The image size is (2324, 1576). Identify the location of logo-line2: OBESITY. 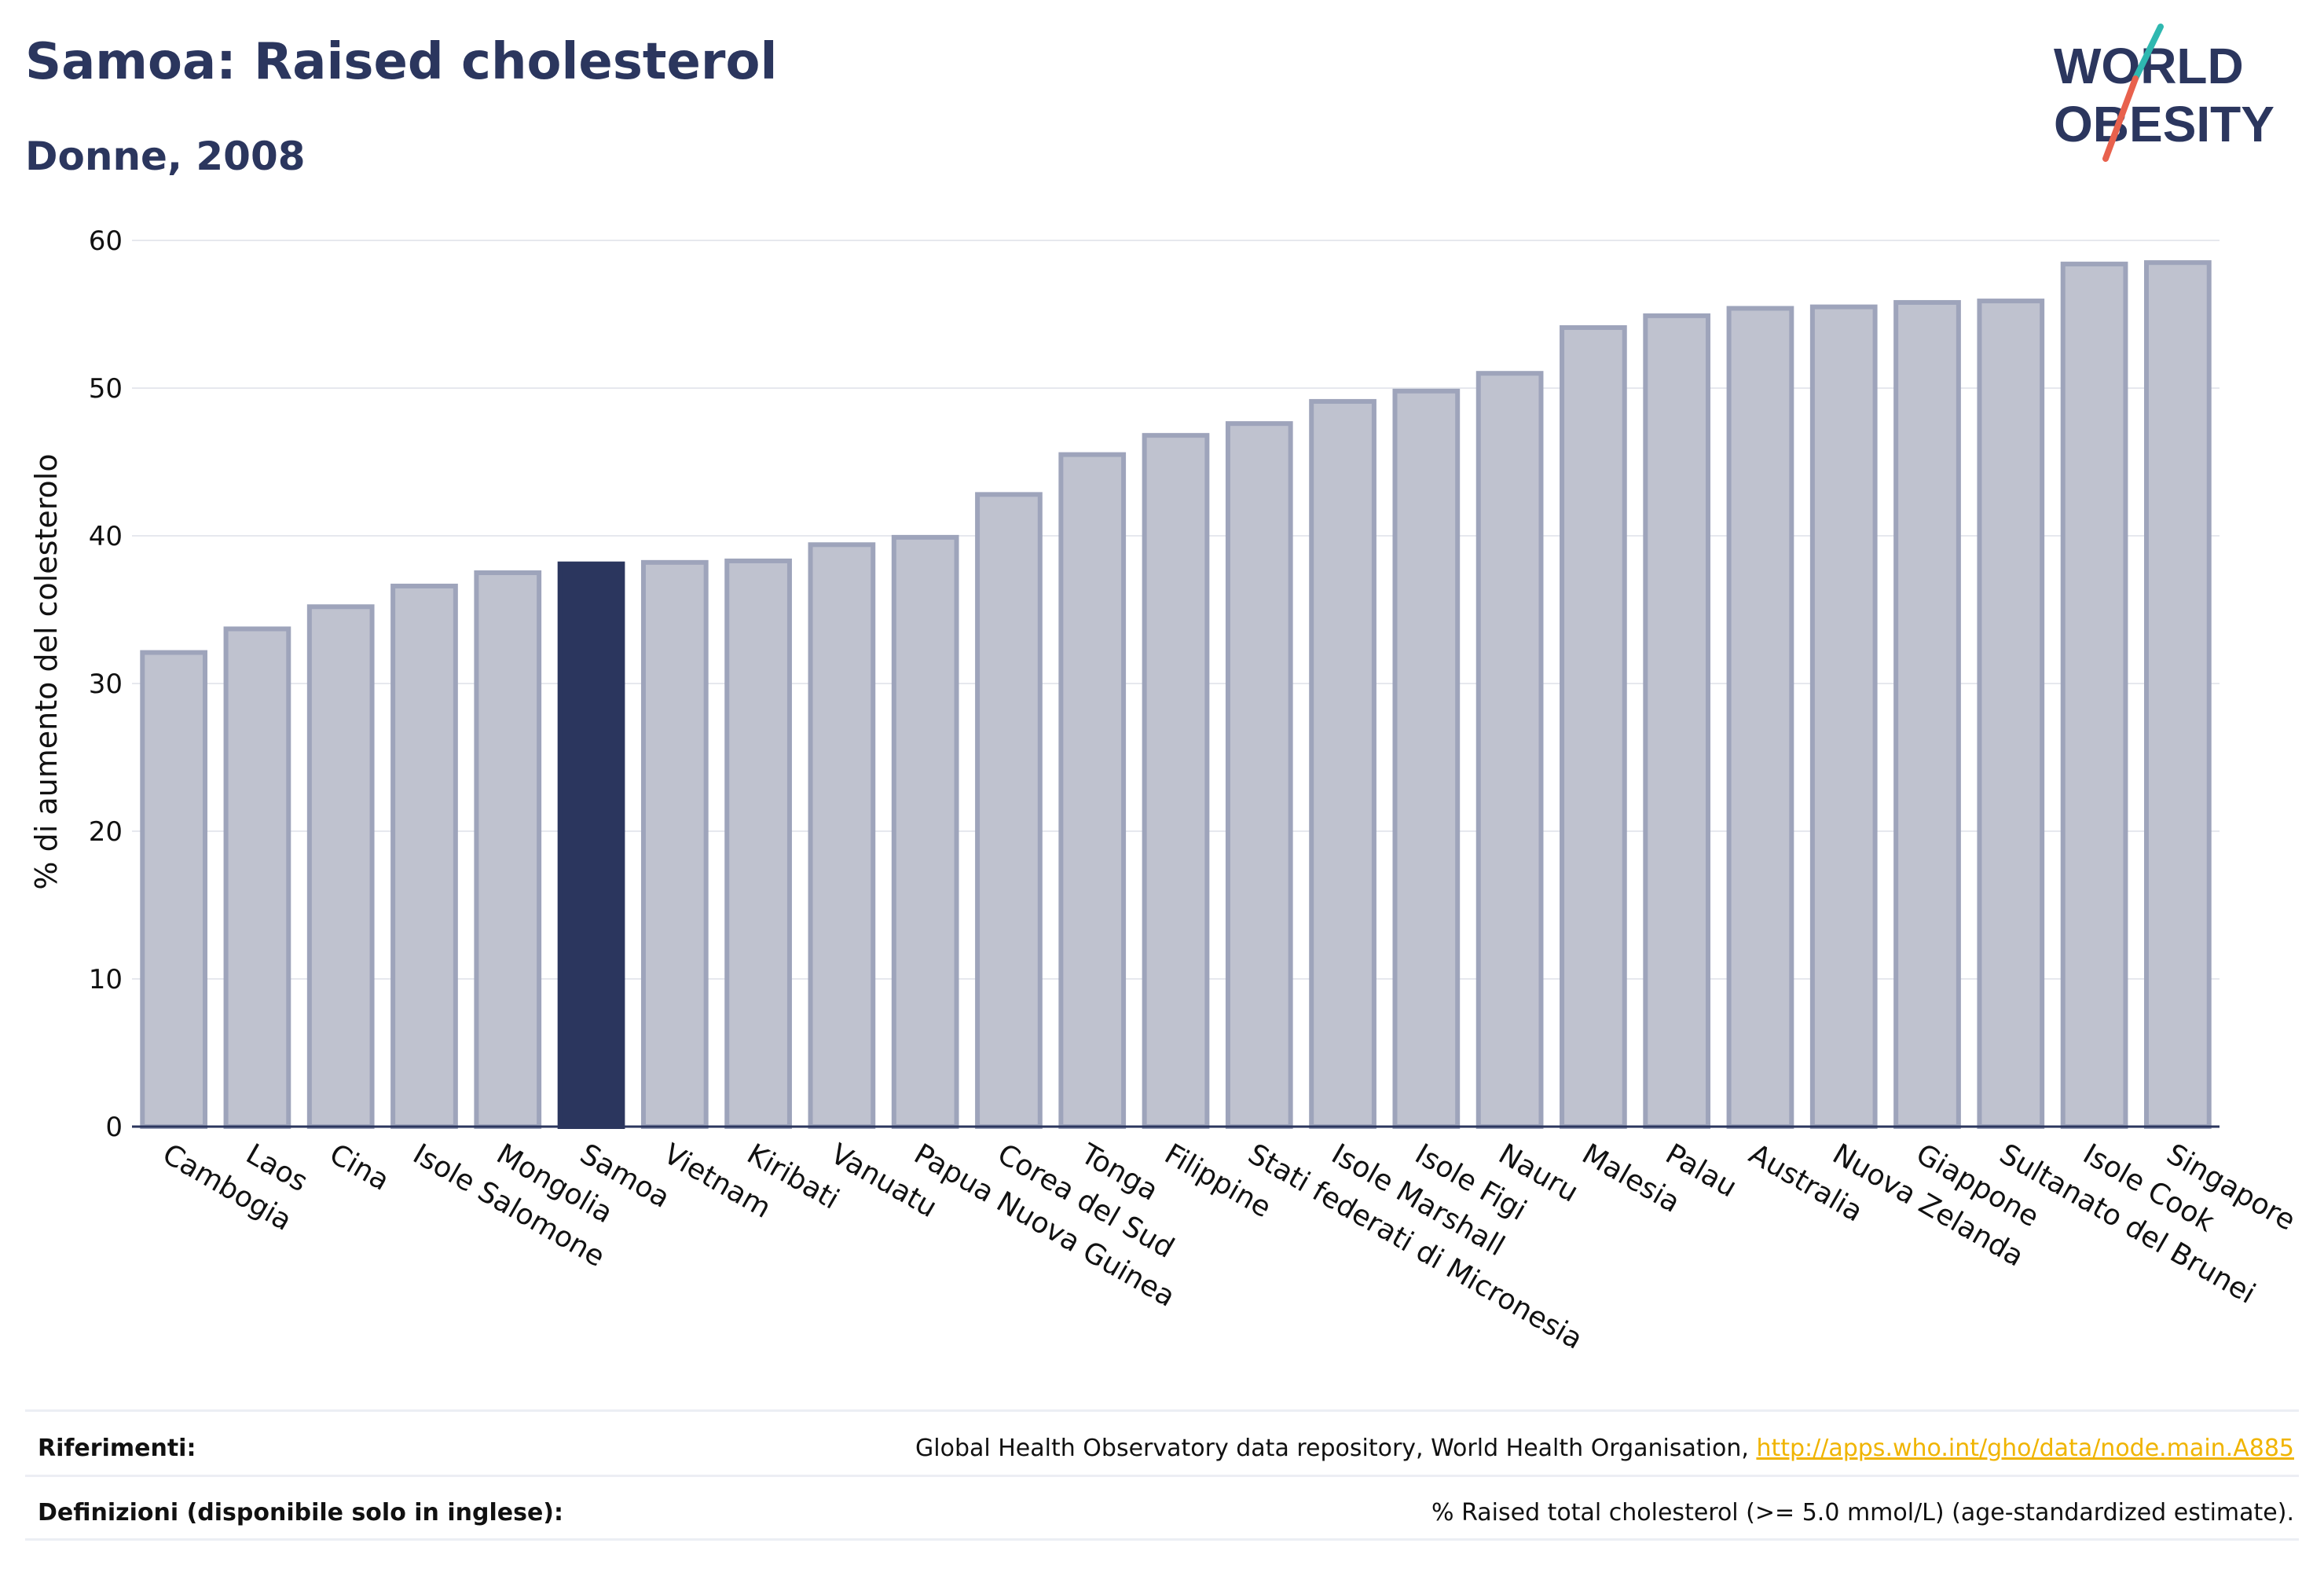
(2164, 124).